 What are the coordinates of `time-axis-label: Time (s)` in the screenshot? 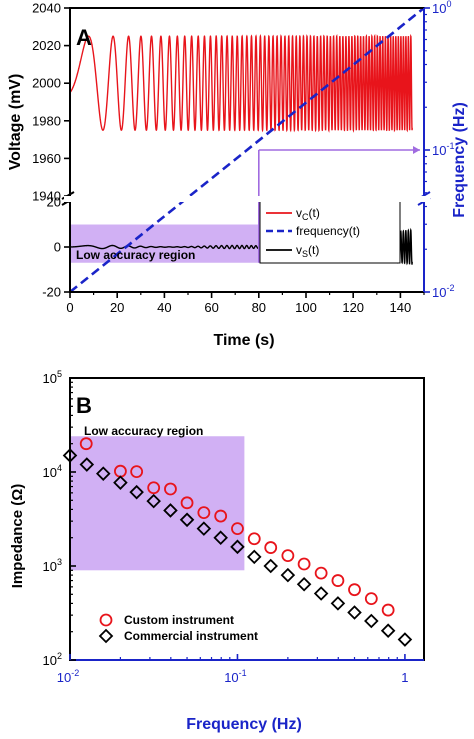 It's located at (243, 340).